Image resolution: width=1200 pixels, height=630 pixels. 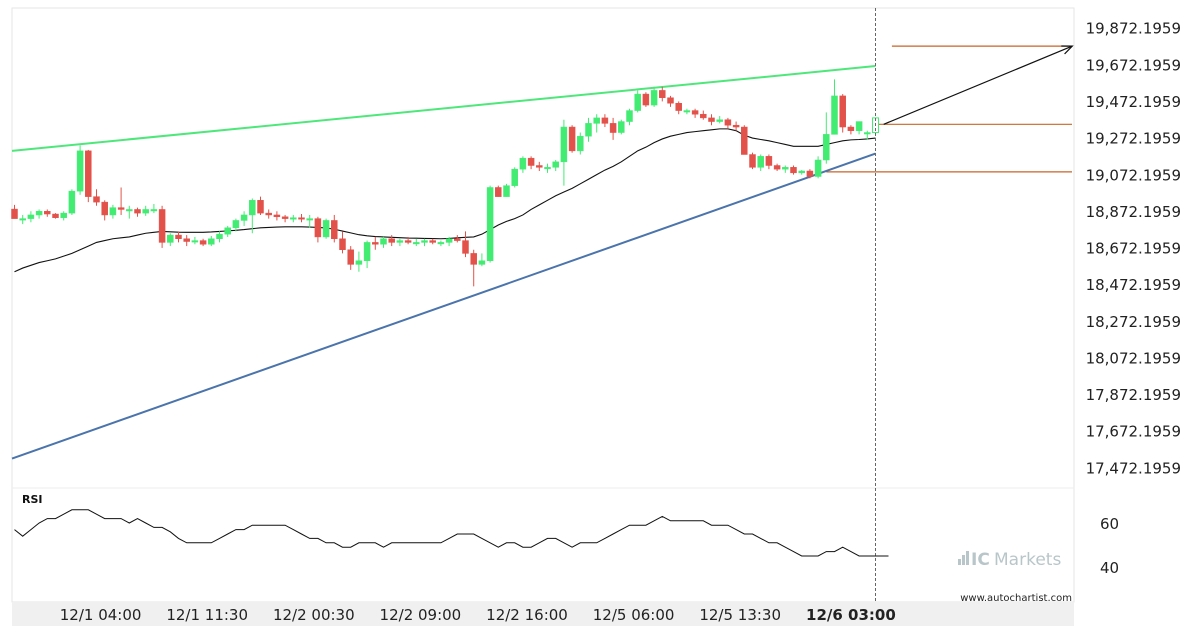 I want to click on horizontal-levels, so click(x=949, y=109).